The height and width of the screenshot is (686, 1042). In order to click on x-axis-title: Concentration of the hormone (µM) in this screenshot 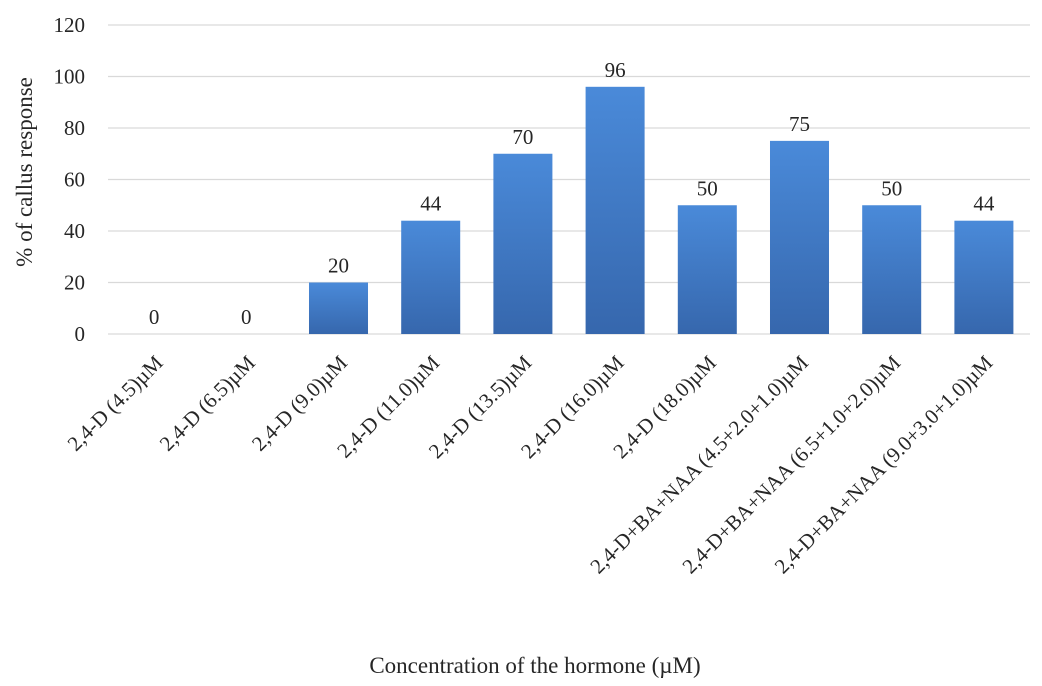, I will do `click(534, 665)`.